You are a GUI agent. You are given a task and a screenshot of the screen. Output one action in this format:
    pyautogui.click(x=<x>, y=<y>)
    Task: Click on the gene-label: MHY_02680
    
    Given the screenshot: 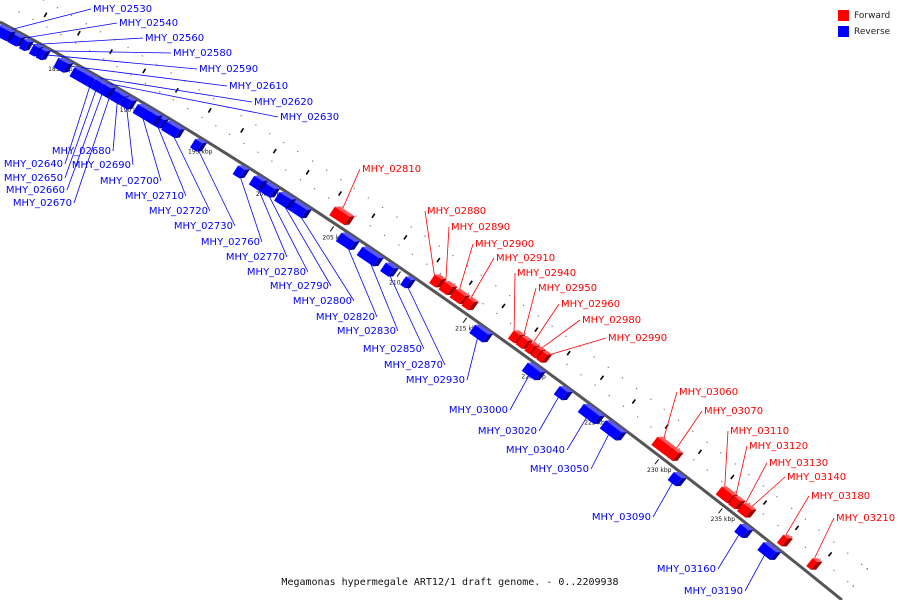 What is the action you would take?
    pyautogui.click(x=81, y=151)
    